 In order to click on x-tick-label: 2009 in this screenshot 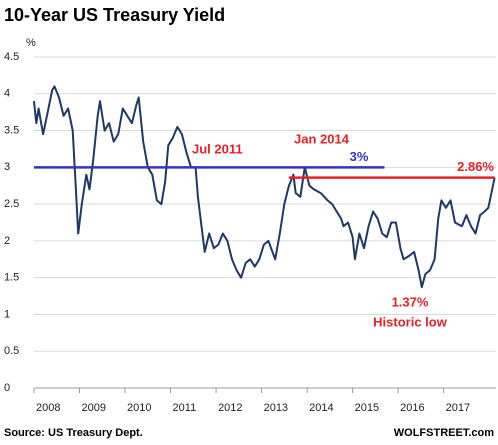, I will do `click(94, 408)`.